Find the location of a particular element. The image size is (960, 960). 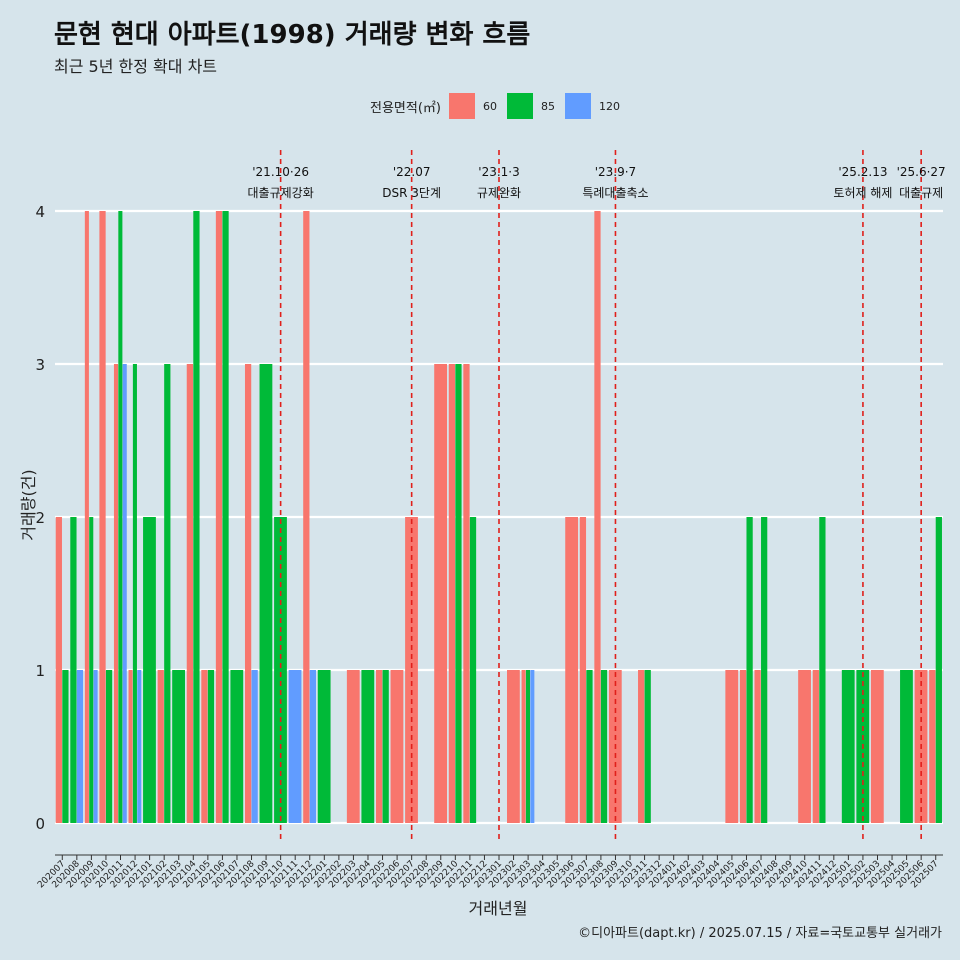

event-name-label: 대출규제강화 is located at coordinates (281, 193).